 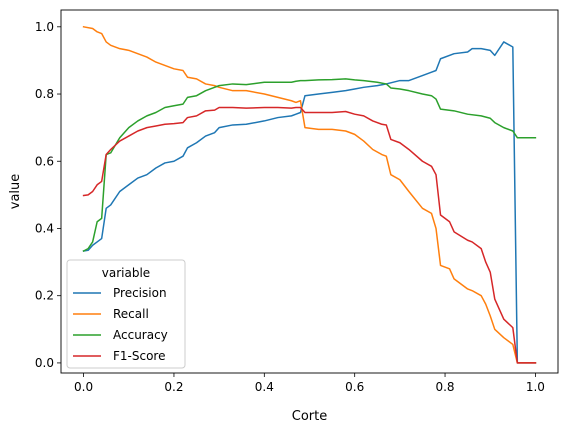 I want to click on y-tick-label: 0.8, so click(x=44, y=94).